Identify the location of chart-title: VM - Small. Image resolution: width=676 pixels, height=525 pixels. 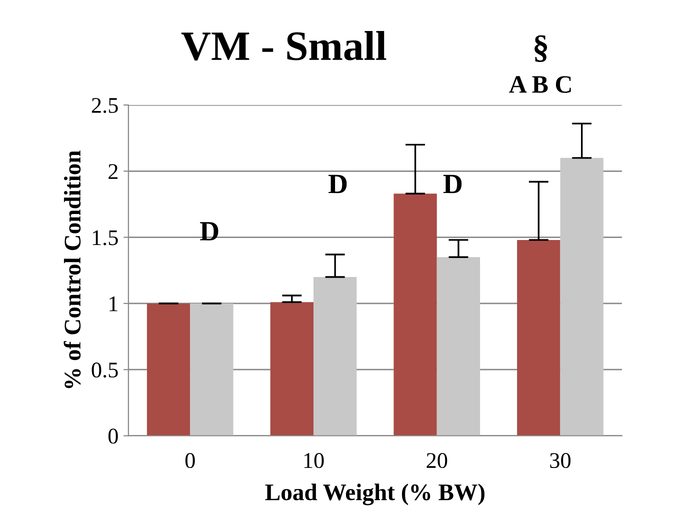
(283, 45).